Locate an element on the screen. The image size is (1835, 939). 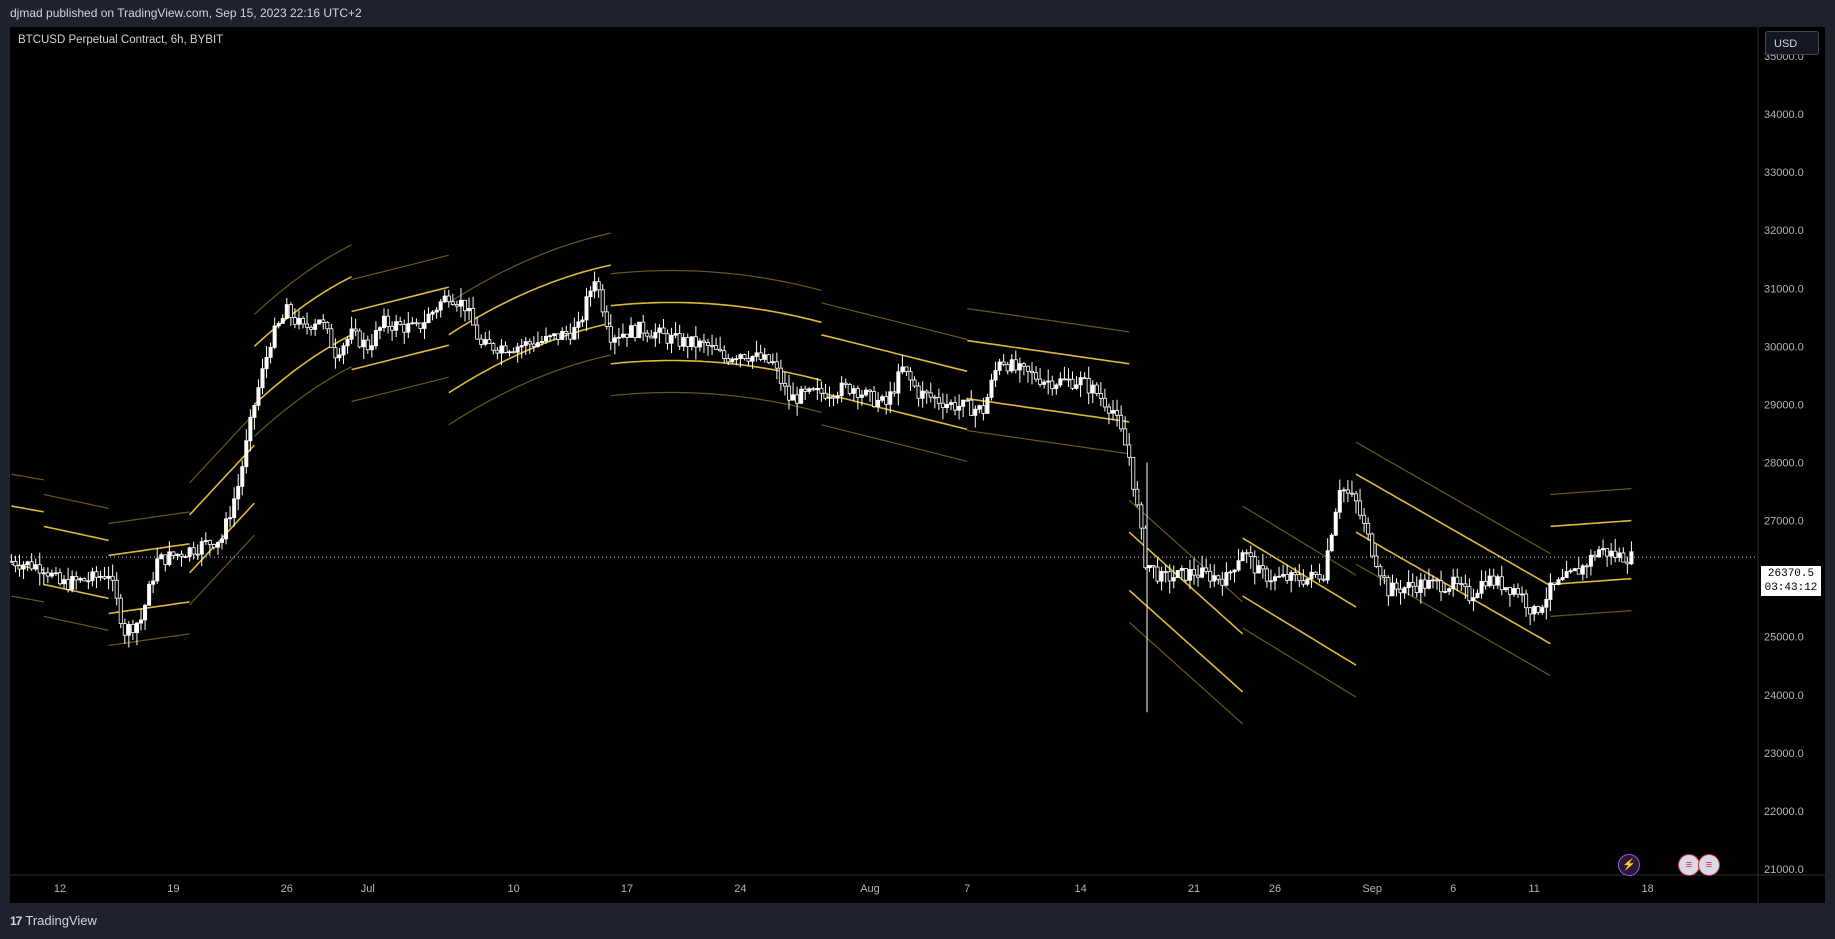
lightning-icon: ⚡ is located at coordinates (1629, 865).